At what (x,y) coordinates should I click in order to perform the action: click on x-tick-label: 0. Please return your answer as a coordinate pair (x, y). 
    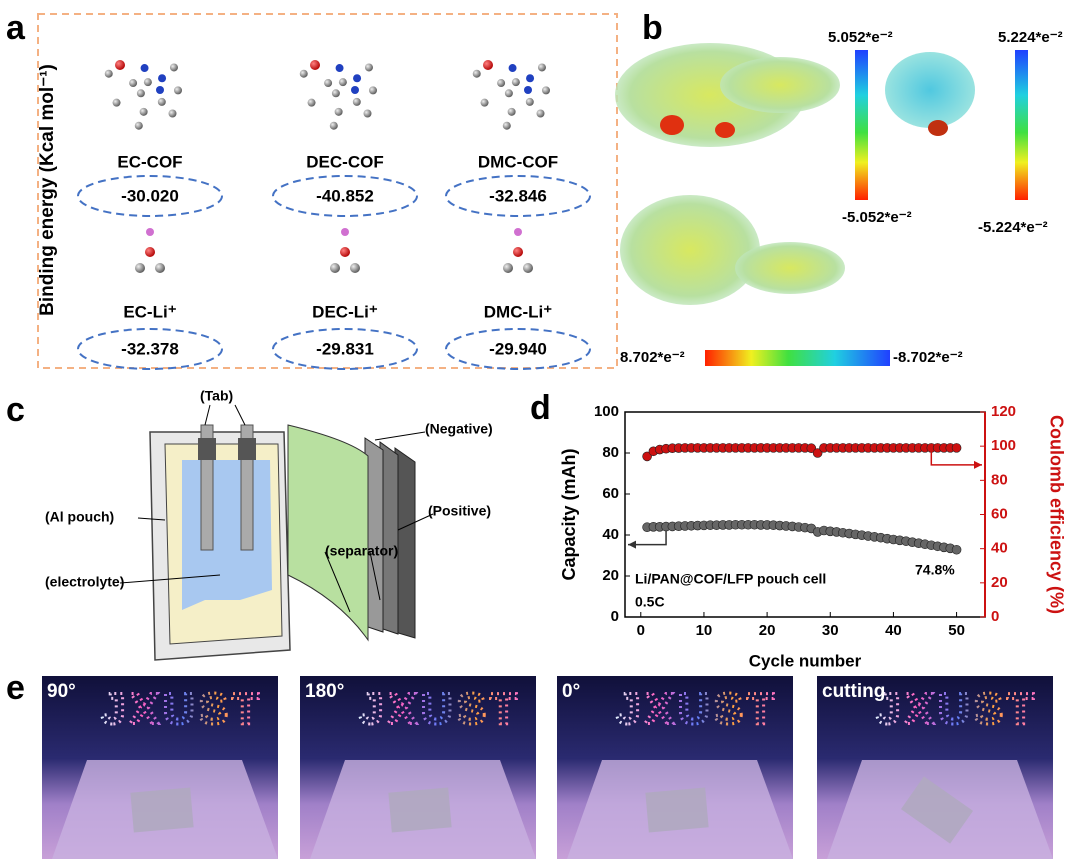
    Looking at the image, I should click on (641, 630).